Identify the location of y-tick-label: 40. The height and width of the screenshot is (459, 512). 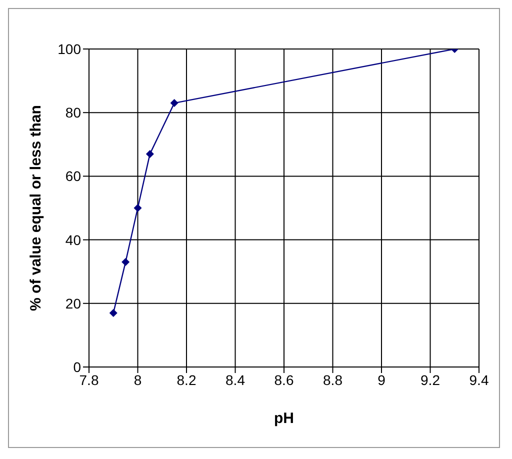
(73, 240).